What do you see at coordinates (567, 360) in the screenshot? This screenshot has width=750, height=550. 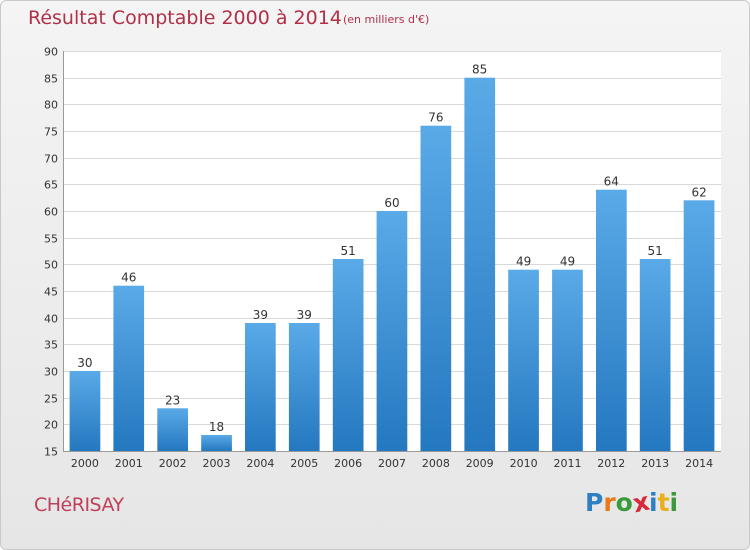 I see `bar-2011` at bounding box center [567, 360].